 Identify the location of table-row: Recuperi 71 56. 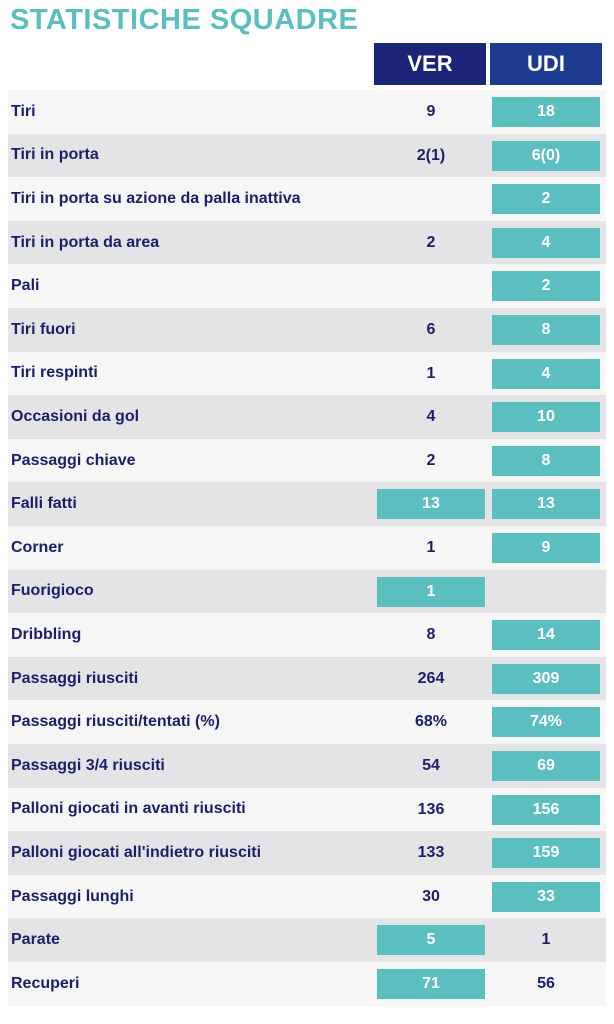
(307, 984).